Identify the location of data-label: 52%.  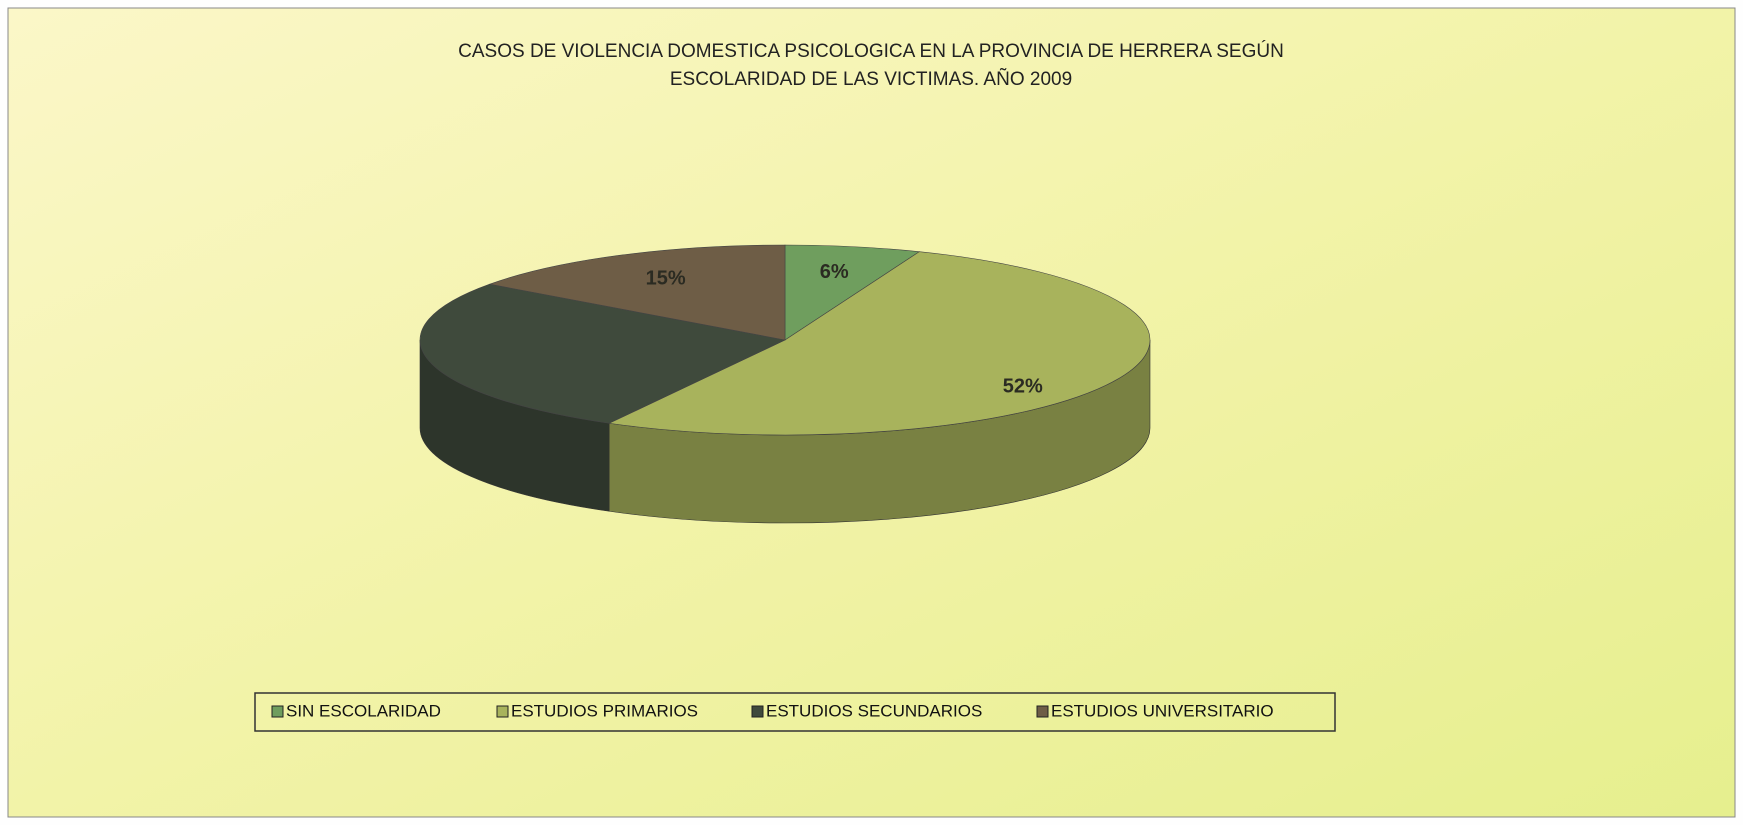
(1023, 386).